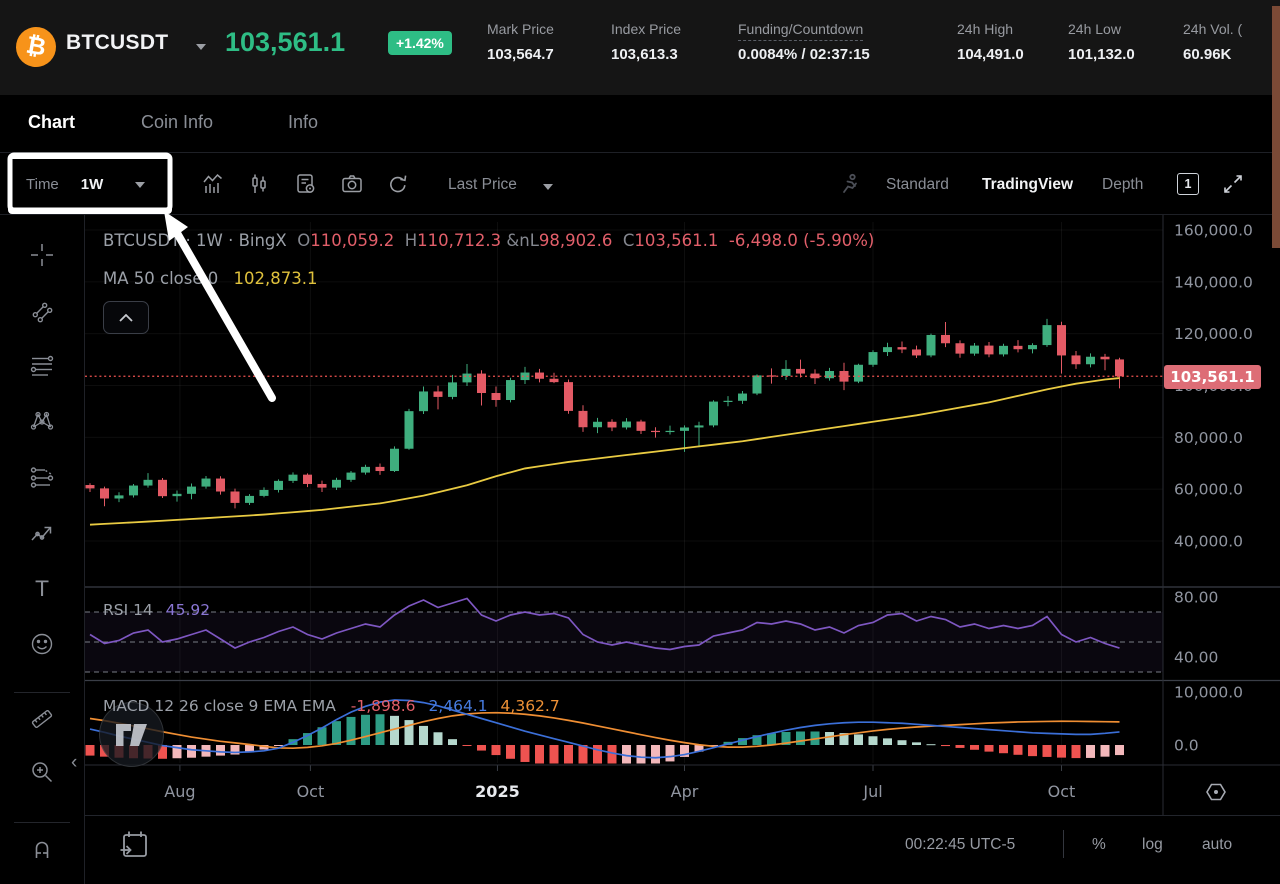 Image resolution: width=1280 pixels, height=884 pixels. I want to click on fib-lines-icon, so click(42, 366).